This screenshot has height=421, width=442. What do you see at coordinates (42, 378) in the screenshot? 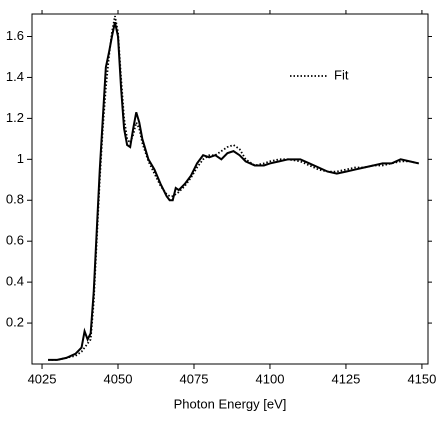
I see `x-tick-label: 4025` at bounding box center [42, 378].